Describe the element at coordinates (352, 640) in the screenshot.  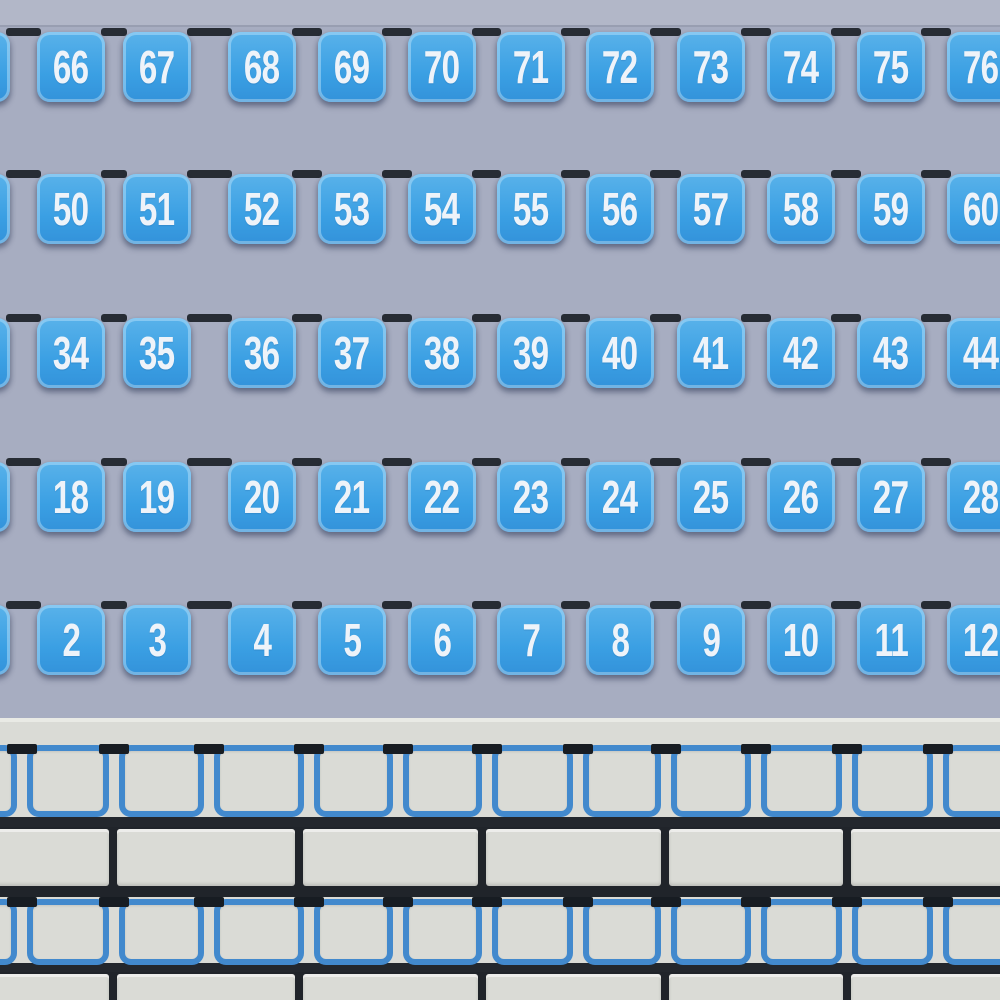
I see `number-tile: 5` at that location.